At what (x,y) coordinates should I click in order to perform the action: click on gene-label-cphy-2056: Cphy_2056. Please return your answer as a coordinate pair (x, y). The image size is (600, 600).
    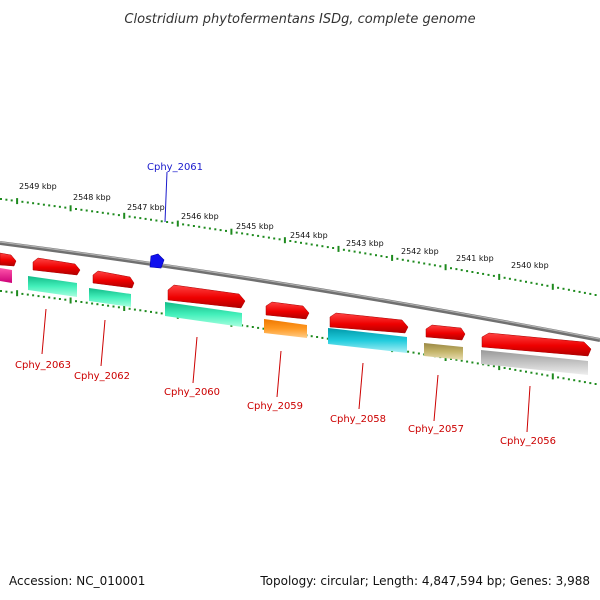
    Looking at the image, I should click on (528, 441).